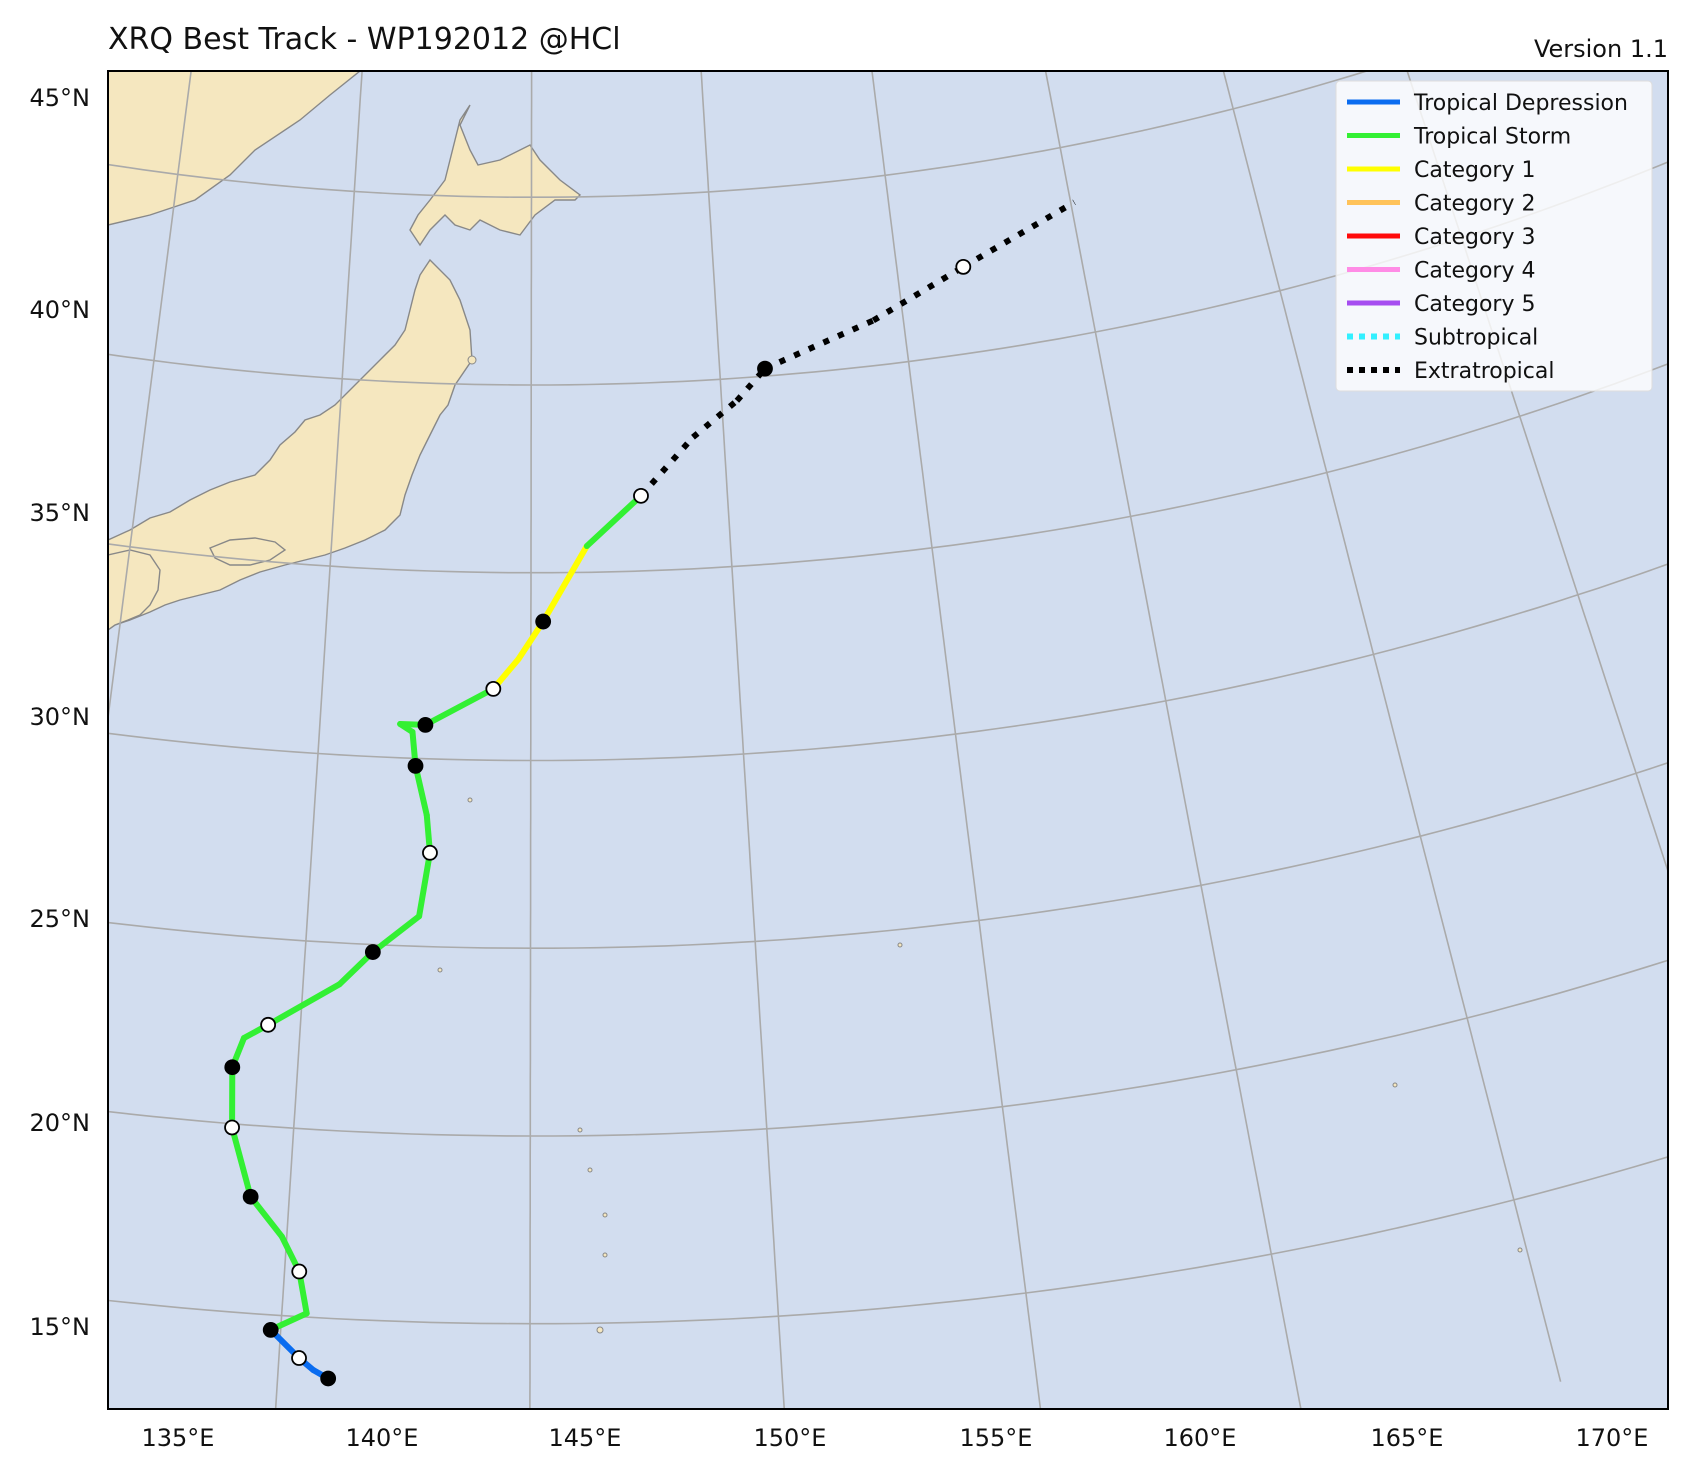  Describe the element at coordinates (382, 1438) in the screenshot. I see `lon-label: 140°E` at that location.